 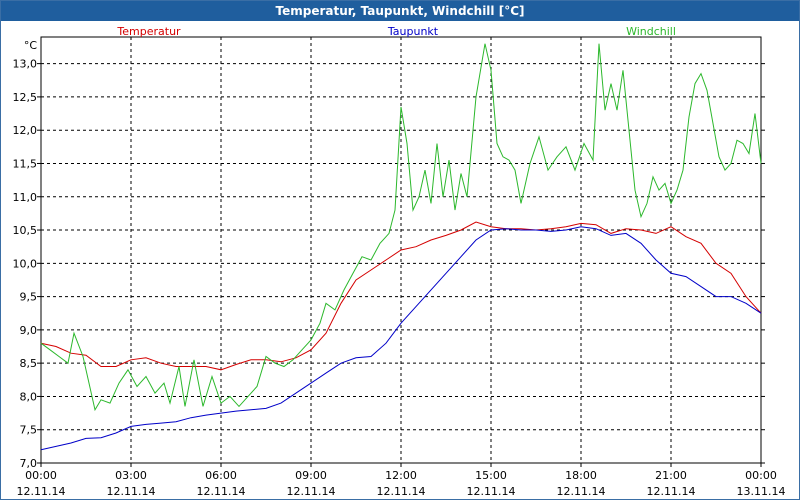 What do you see at coordinates (25, 130) in the screenshot?
I see `y-tick-label: 12,0` at bounding box center [25, 130].